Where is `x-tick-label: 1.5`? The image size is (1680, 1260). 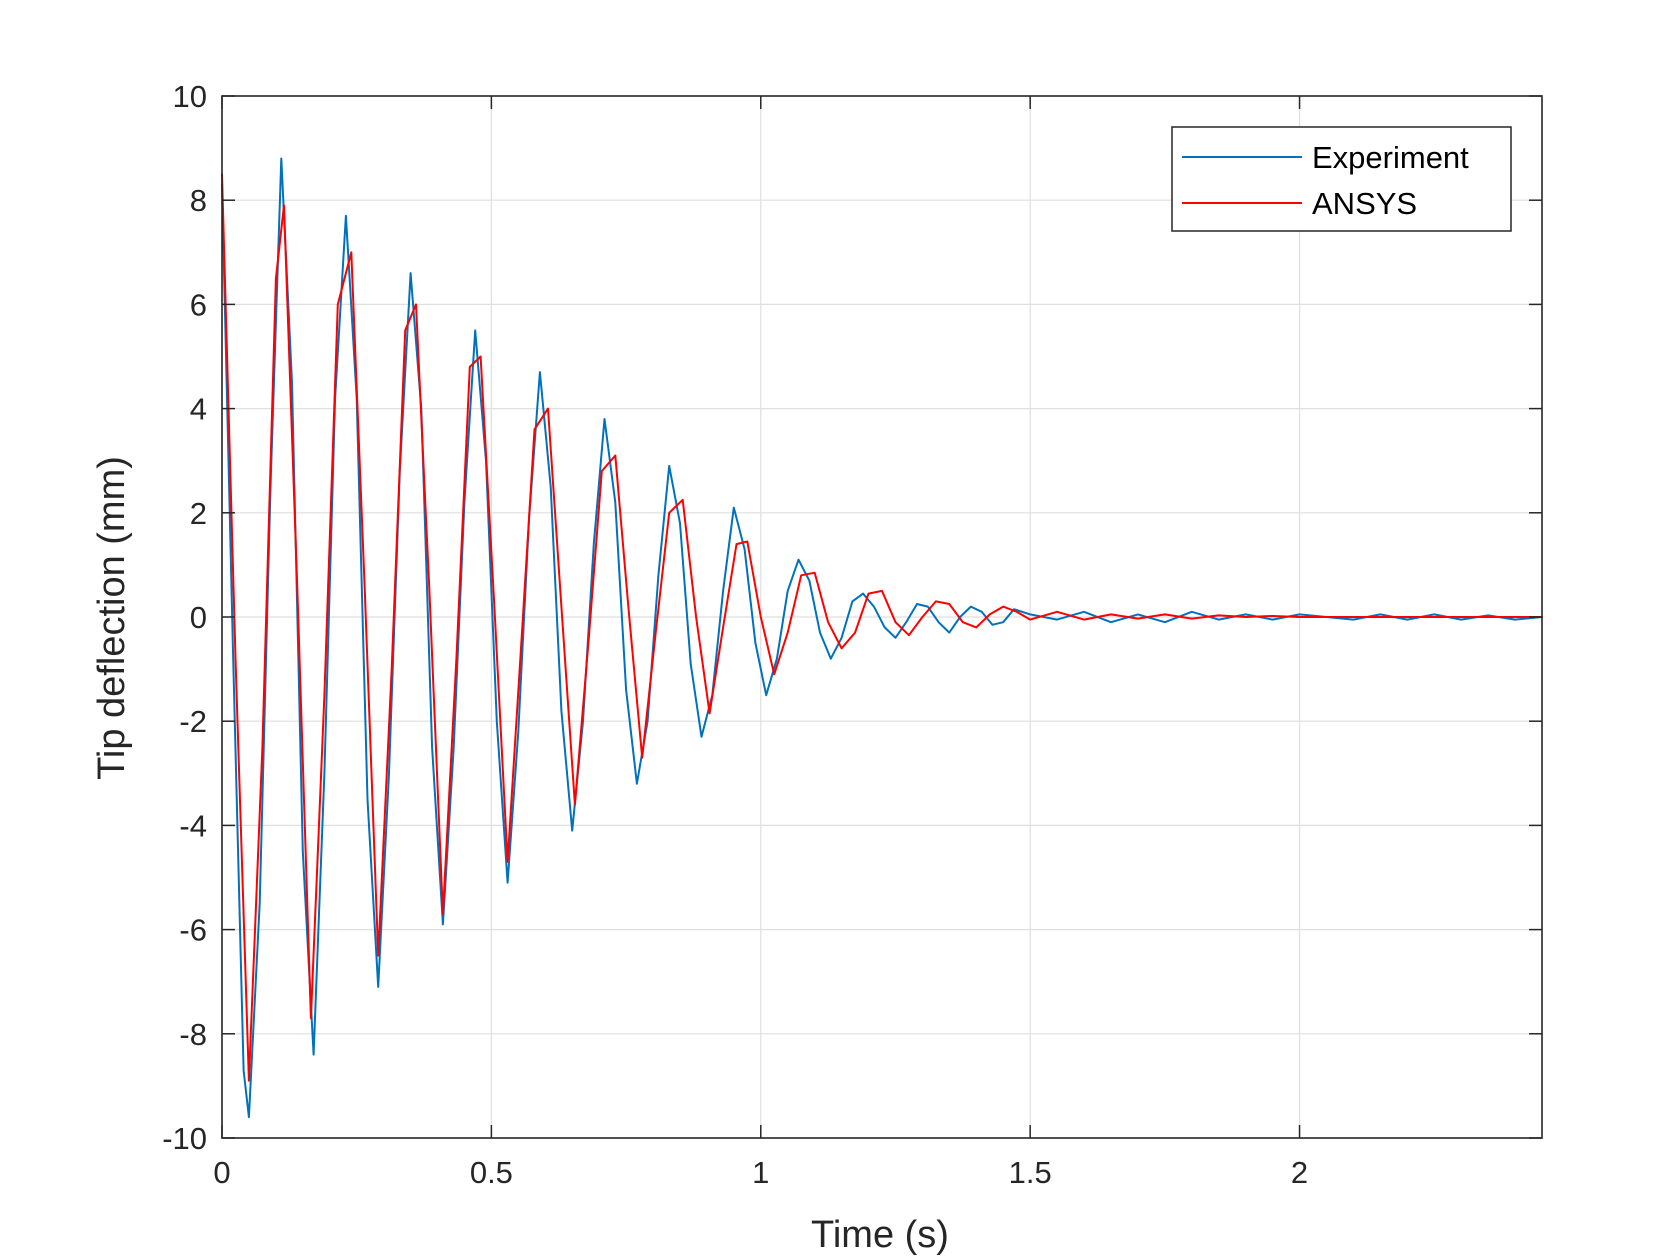
x-tick-label: 1.5 is located at coordinates (1030, 1172).